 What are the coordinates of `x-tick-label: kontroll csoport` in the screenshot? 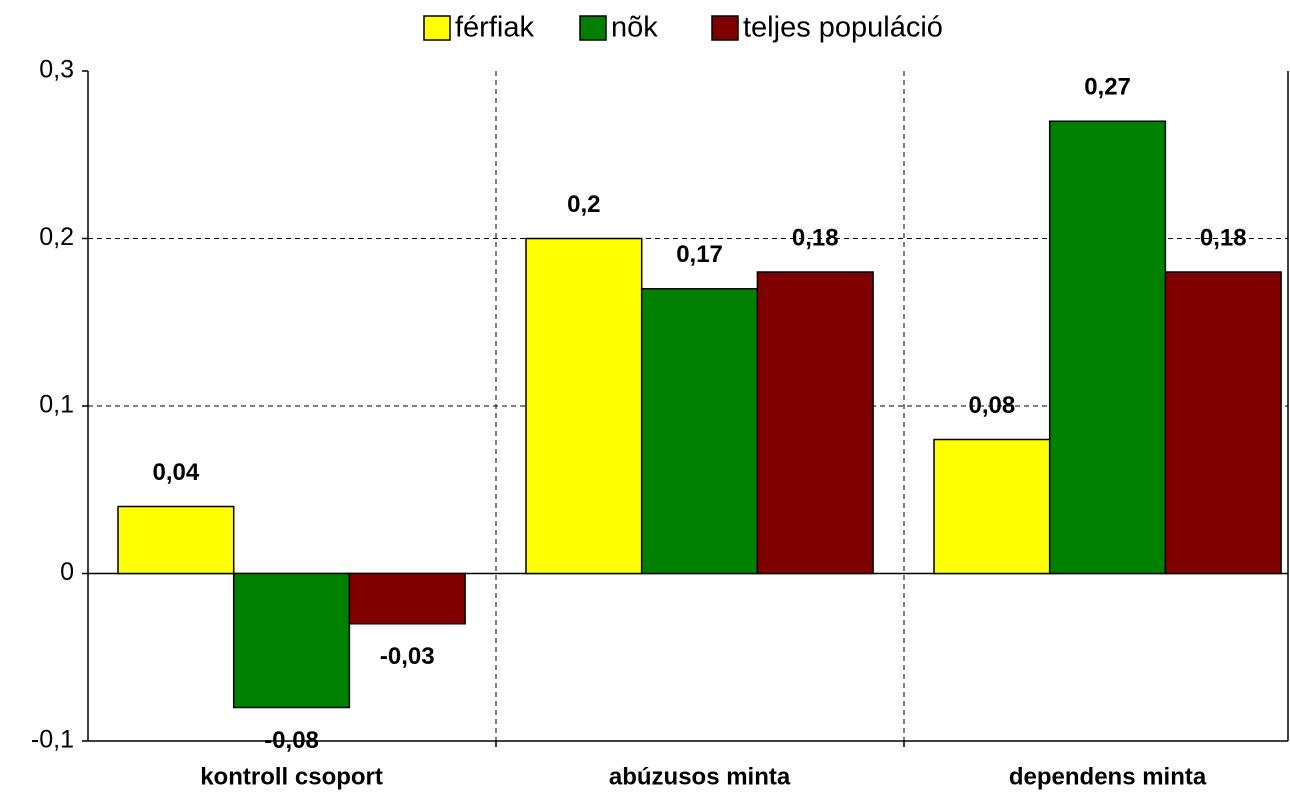 It's located at (291, 776).